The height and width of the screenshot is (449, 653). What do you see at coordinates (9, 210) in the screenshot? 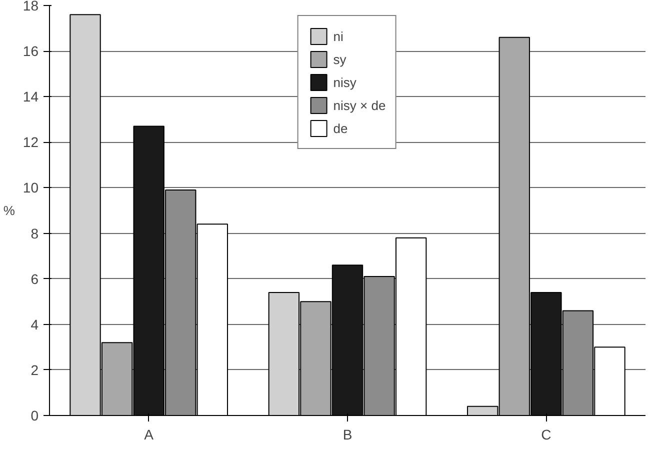
I see `y-axis-title: %` at bounding box center [9, 210].